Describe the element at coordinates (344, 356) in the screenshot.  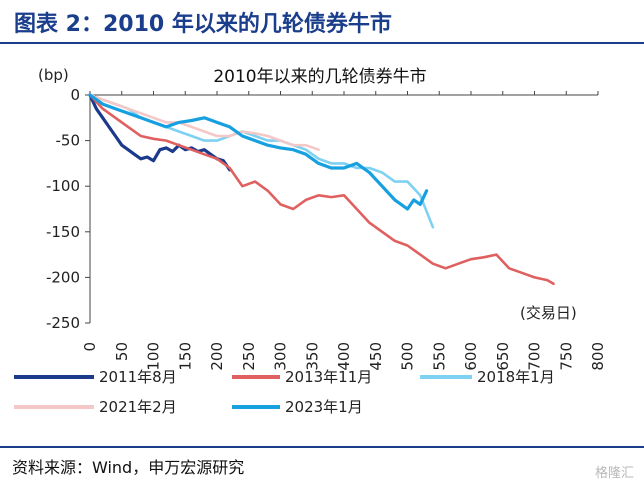
I see `x-tick-label: 400` at that location.